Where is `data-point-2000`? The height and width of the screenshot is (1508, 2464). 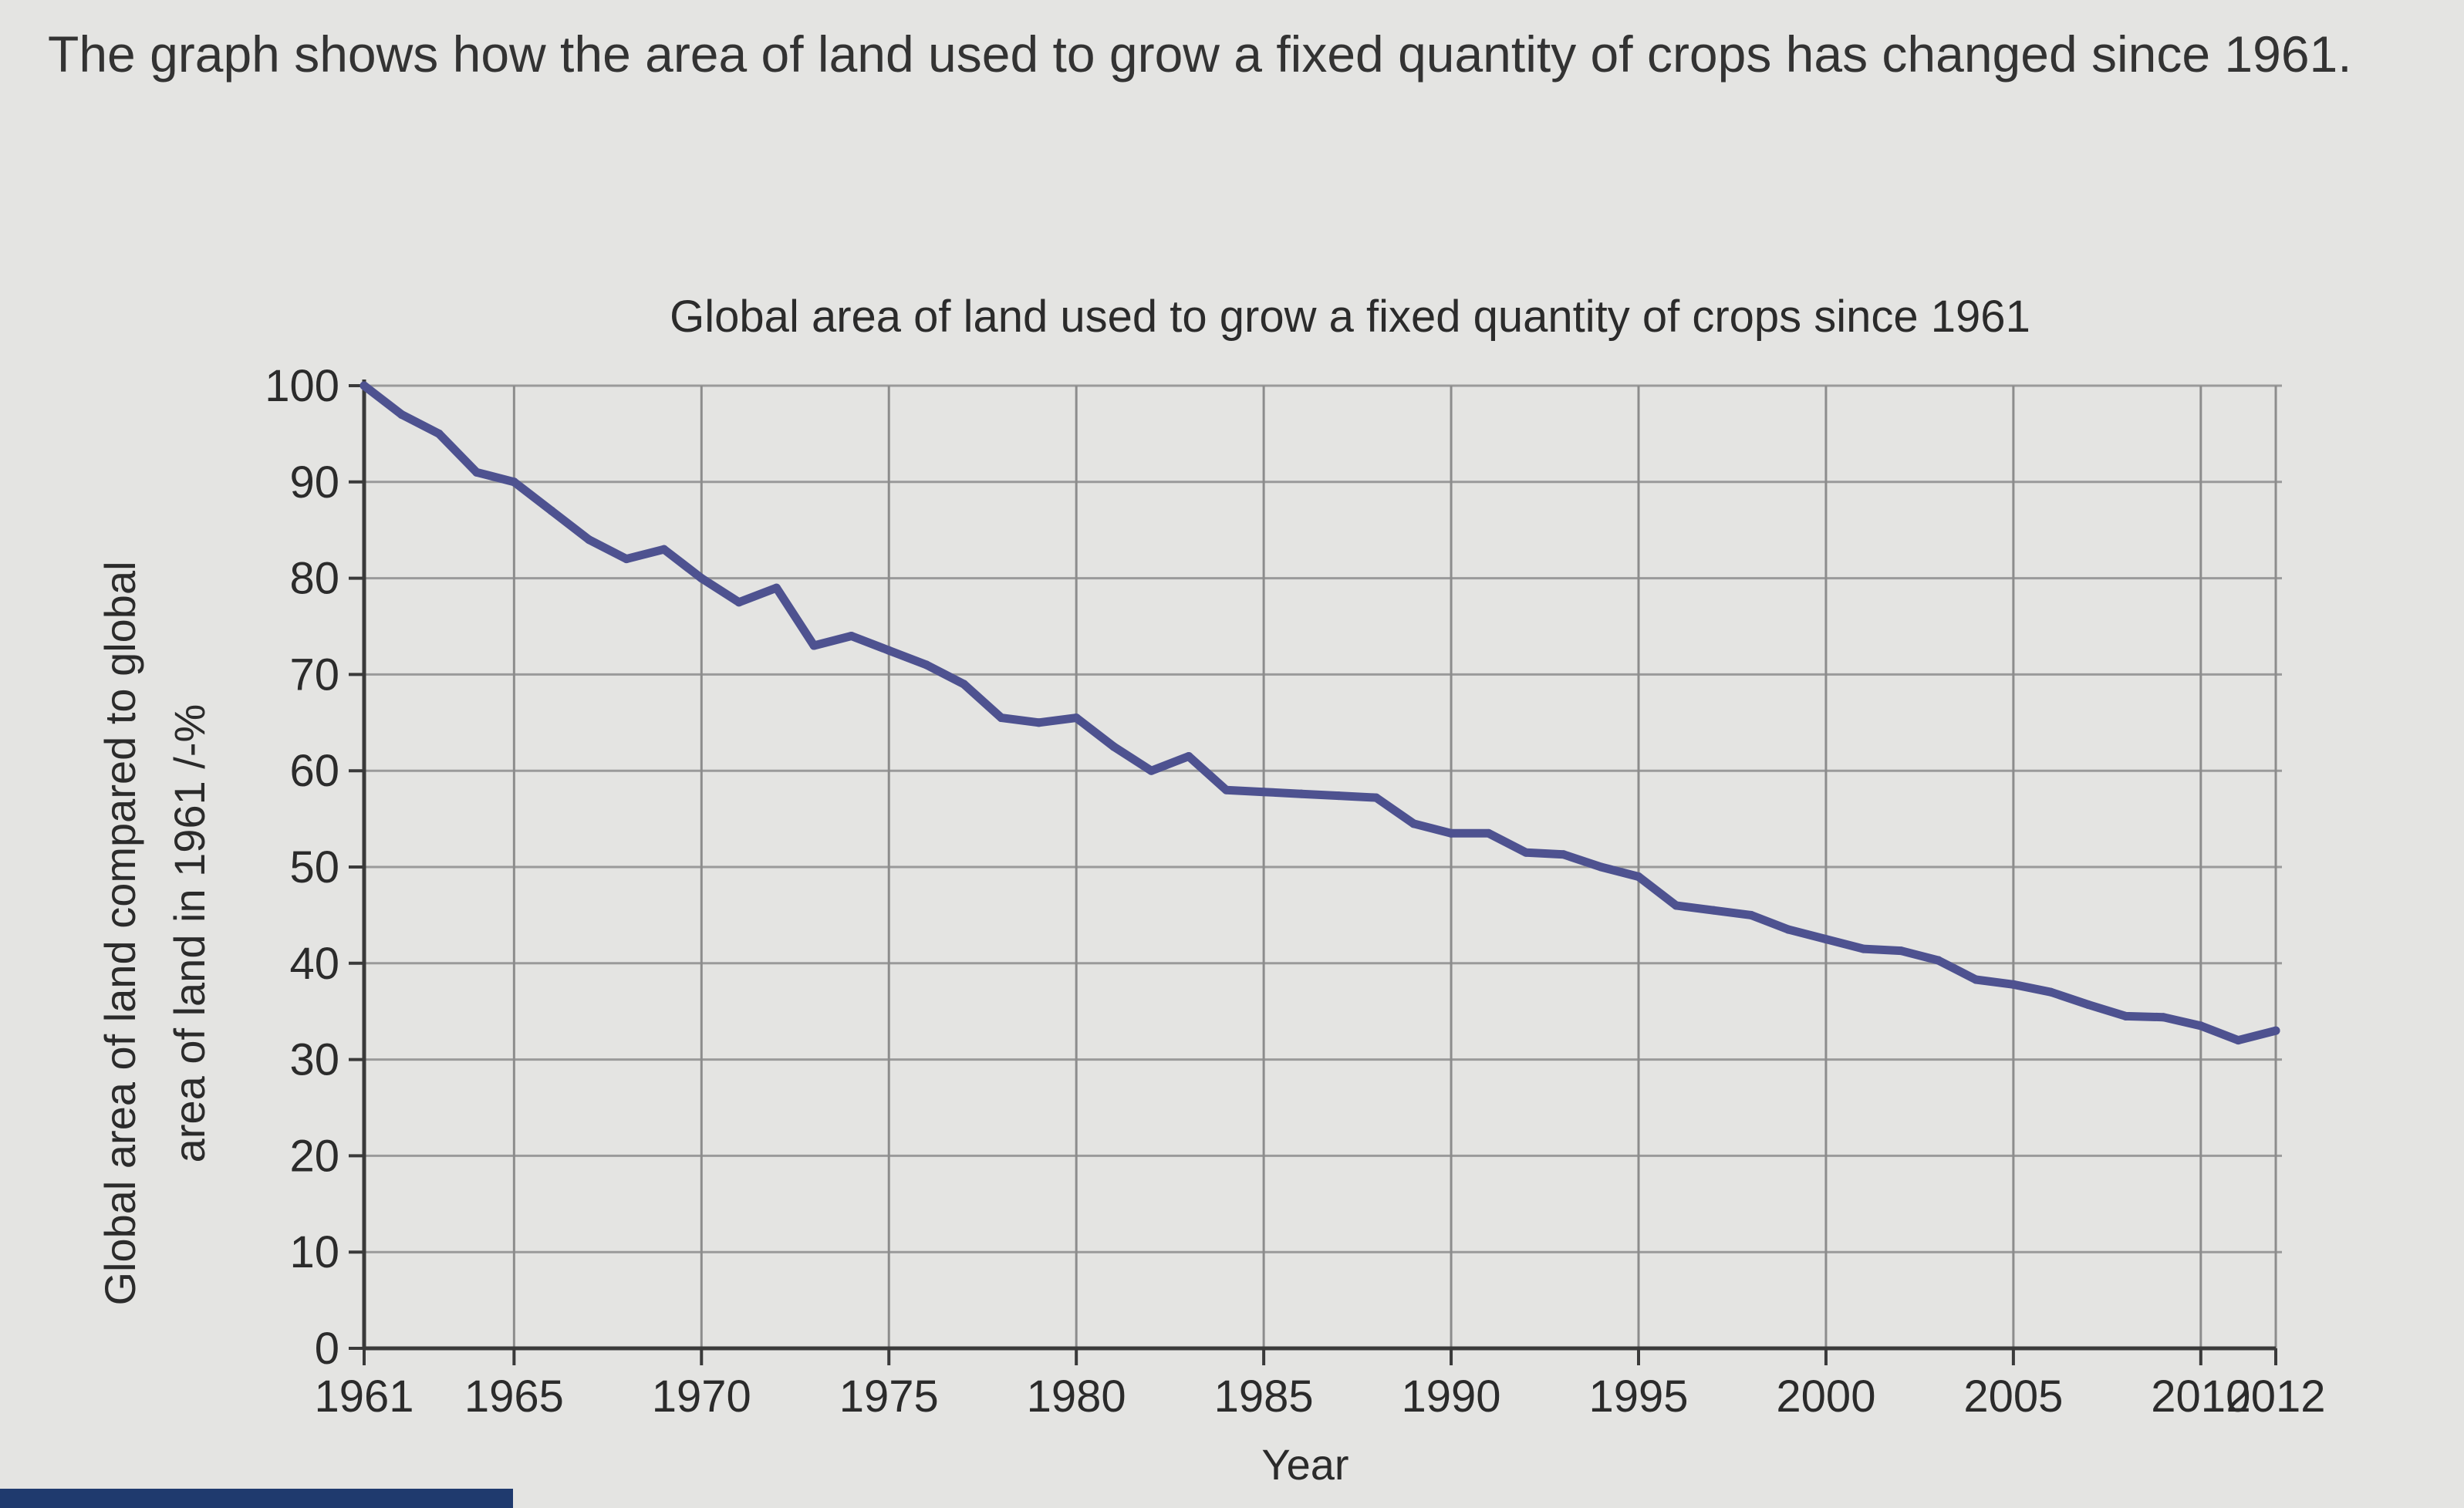
data-point-2000 is located at coordinates (1826, 939).